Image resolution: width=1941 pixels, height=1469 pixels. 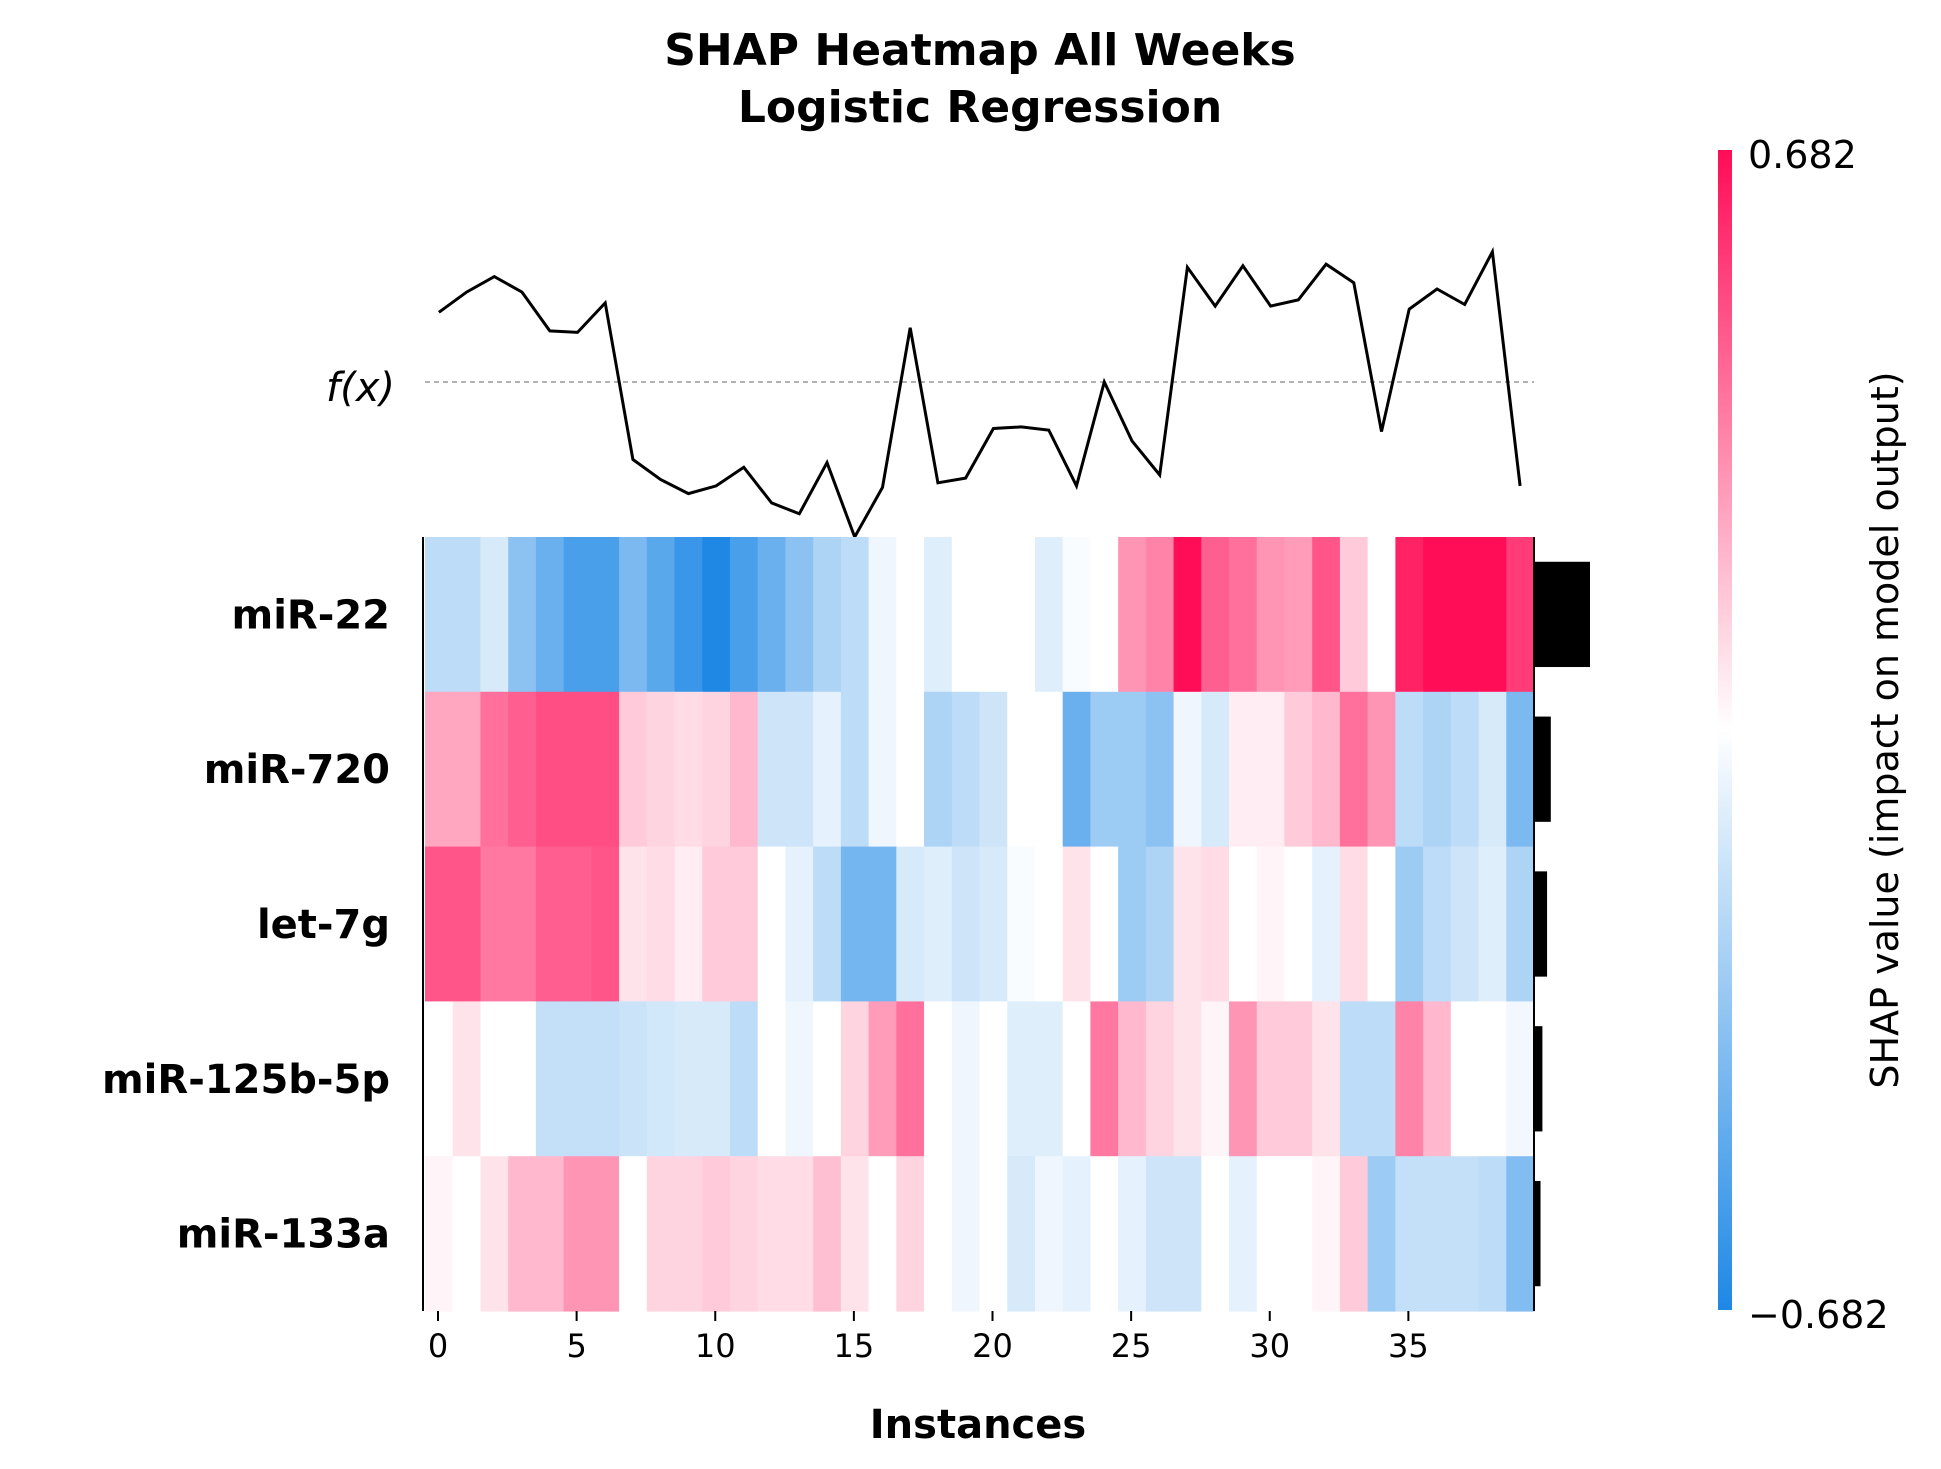 What do you see at coordinates (979, 393) in the screenshot?
I see `fx-line-panel` at bounding box center [979, 393].